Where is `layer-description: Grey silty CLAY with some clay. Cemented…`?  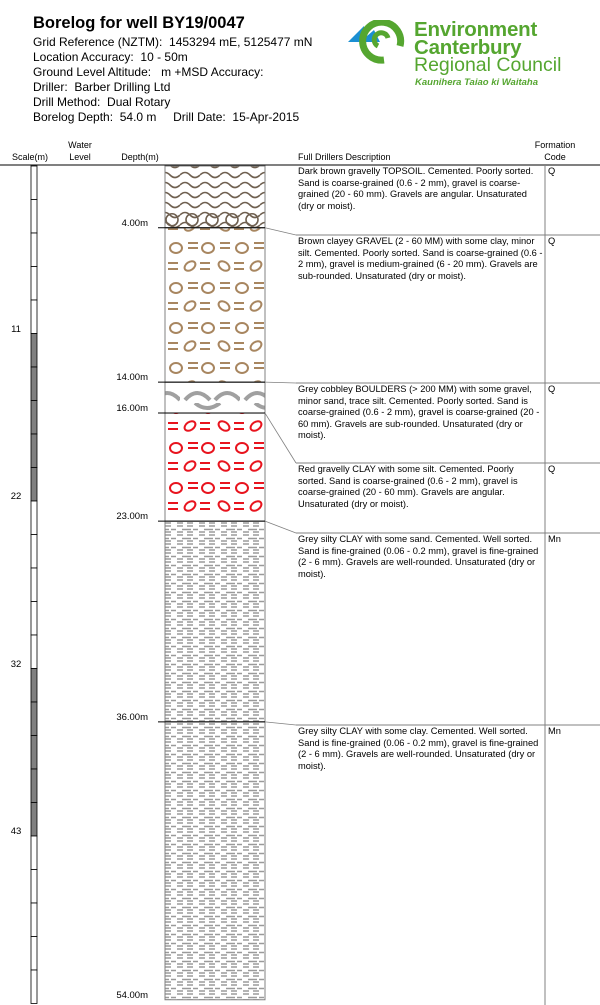 layer-description: Grey silty CLAY with some clay. Cemented… is located at coordinates (418, 748).